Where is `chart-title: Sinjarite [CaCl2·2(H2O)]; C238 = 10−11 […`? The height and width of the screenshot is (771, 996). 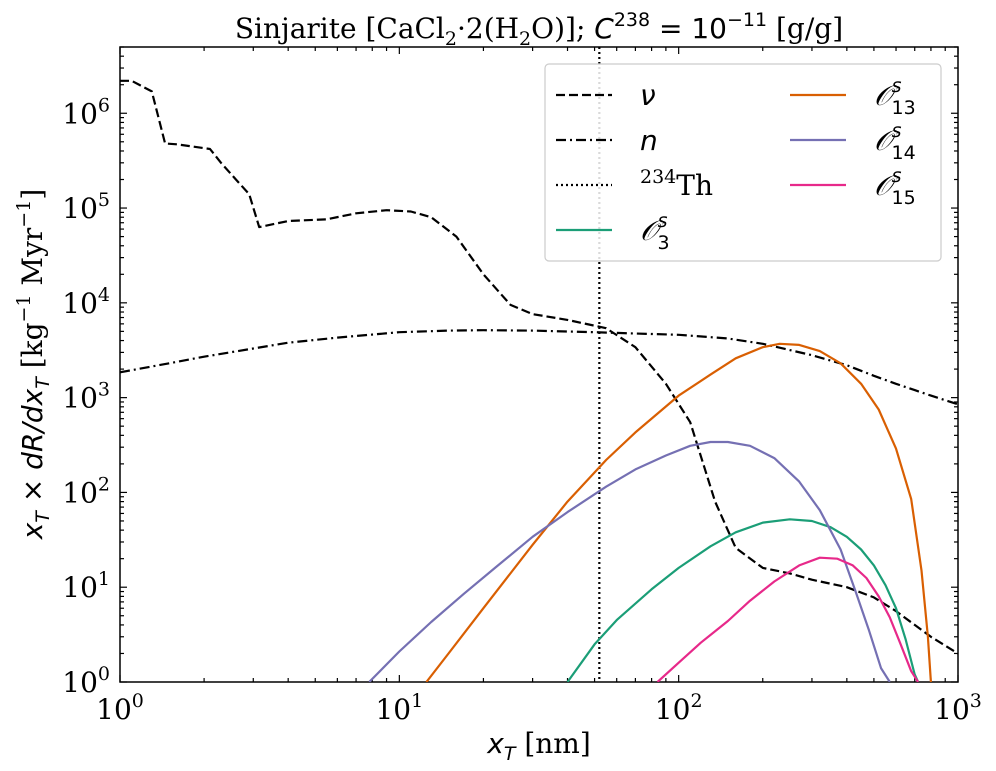 chart-title: Sinjarite [CaCl2·2(H2O)]; C238 = 10−11 [… is located at coordinates (539, 29).